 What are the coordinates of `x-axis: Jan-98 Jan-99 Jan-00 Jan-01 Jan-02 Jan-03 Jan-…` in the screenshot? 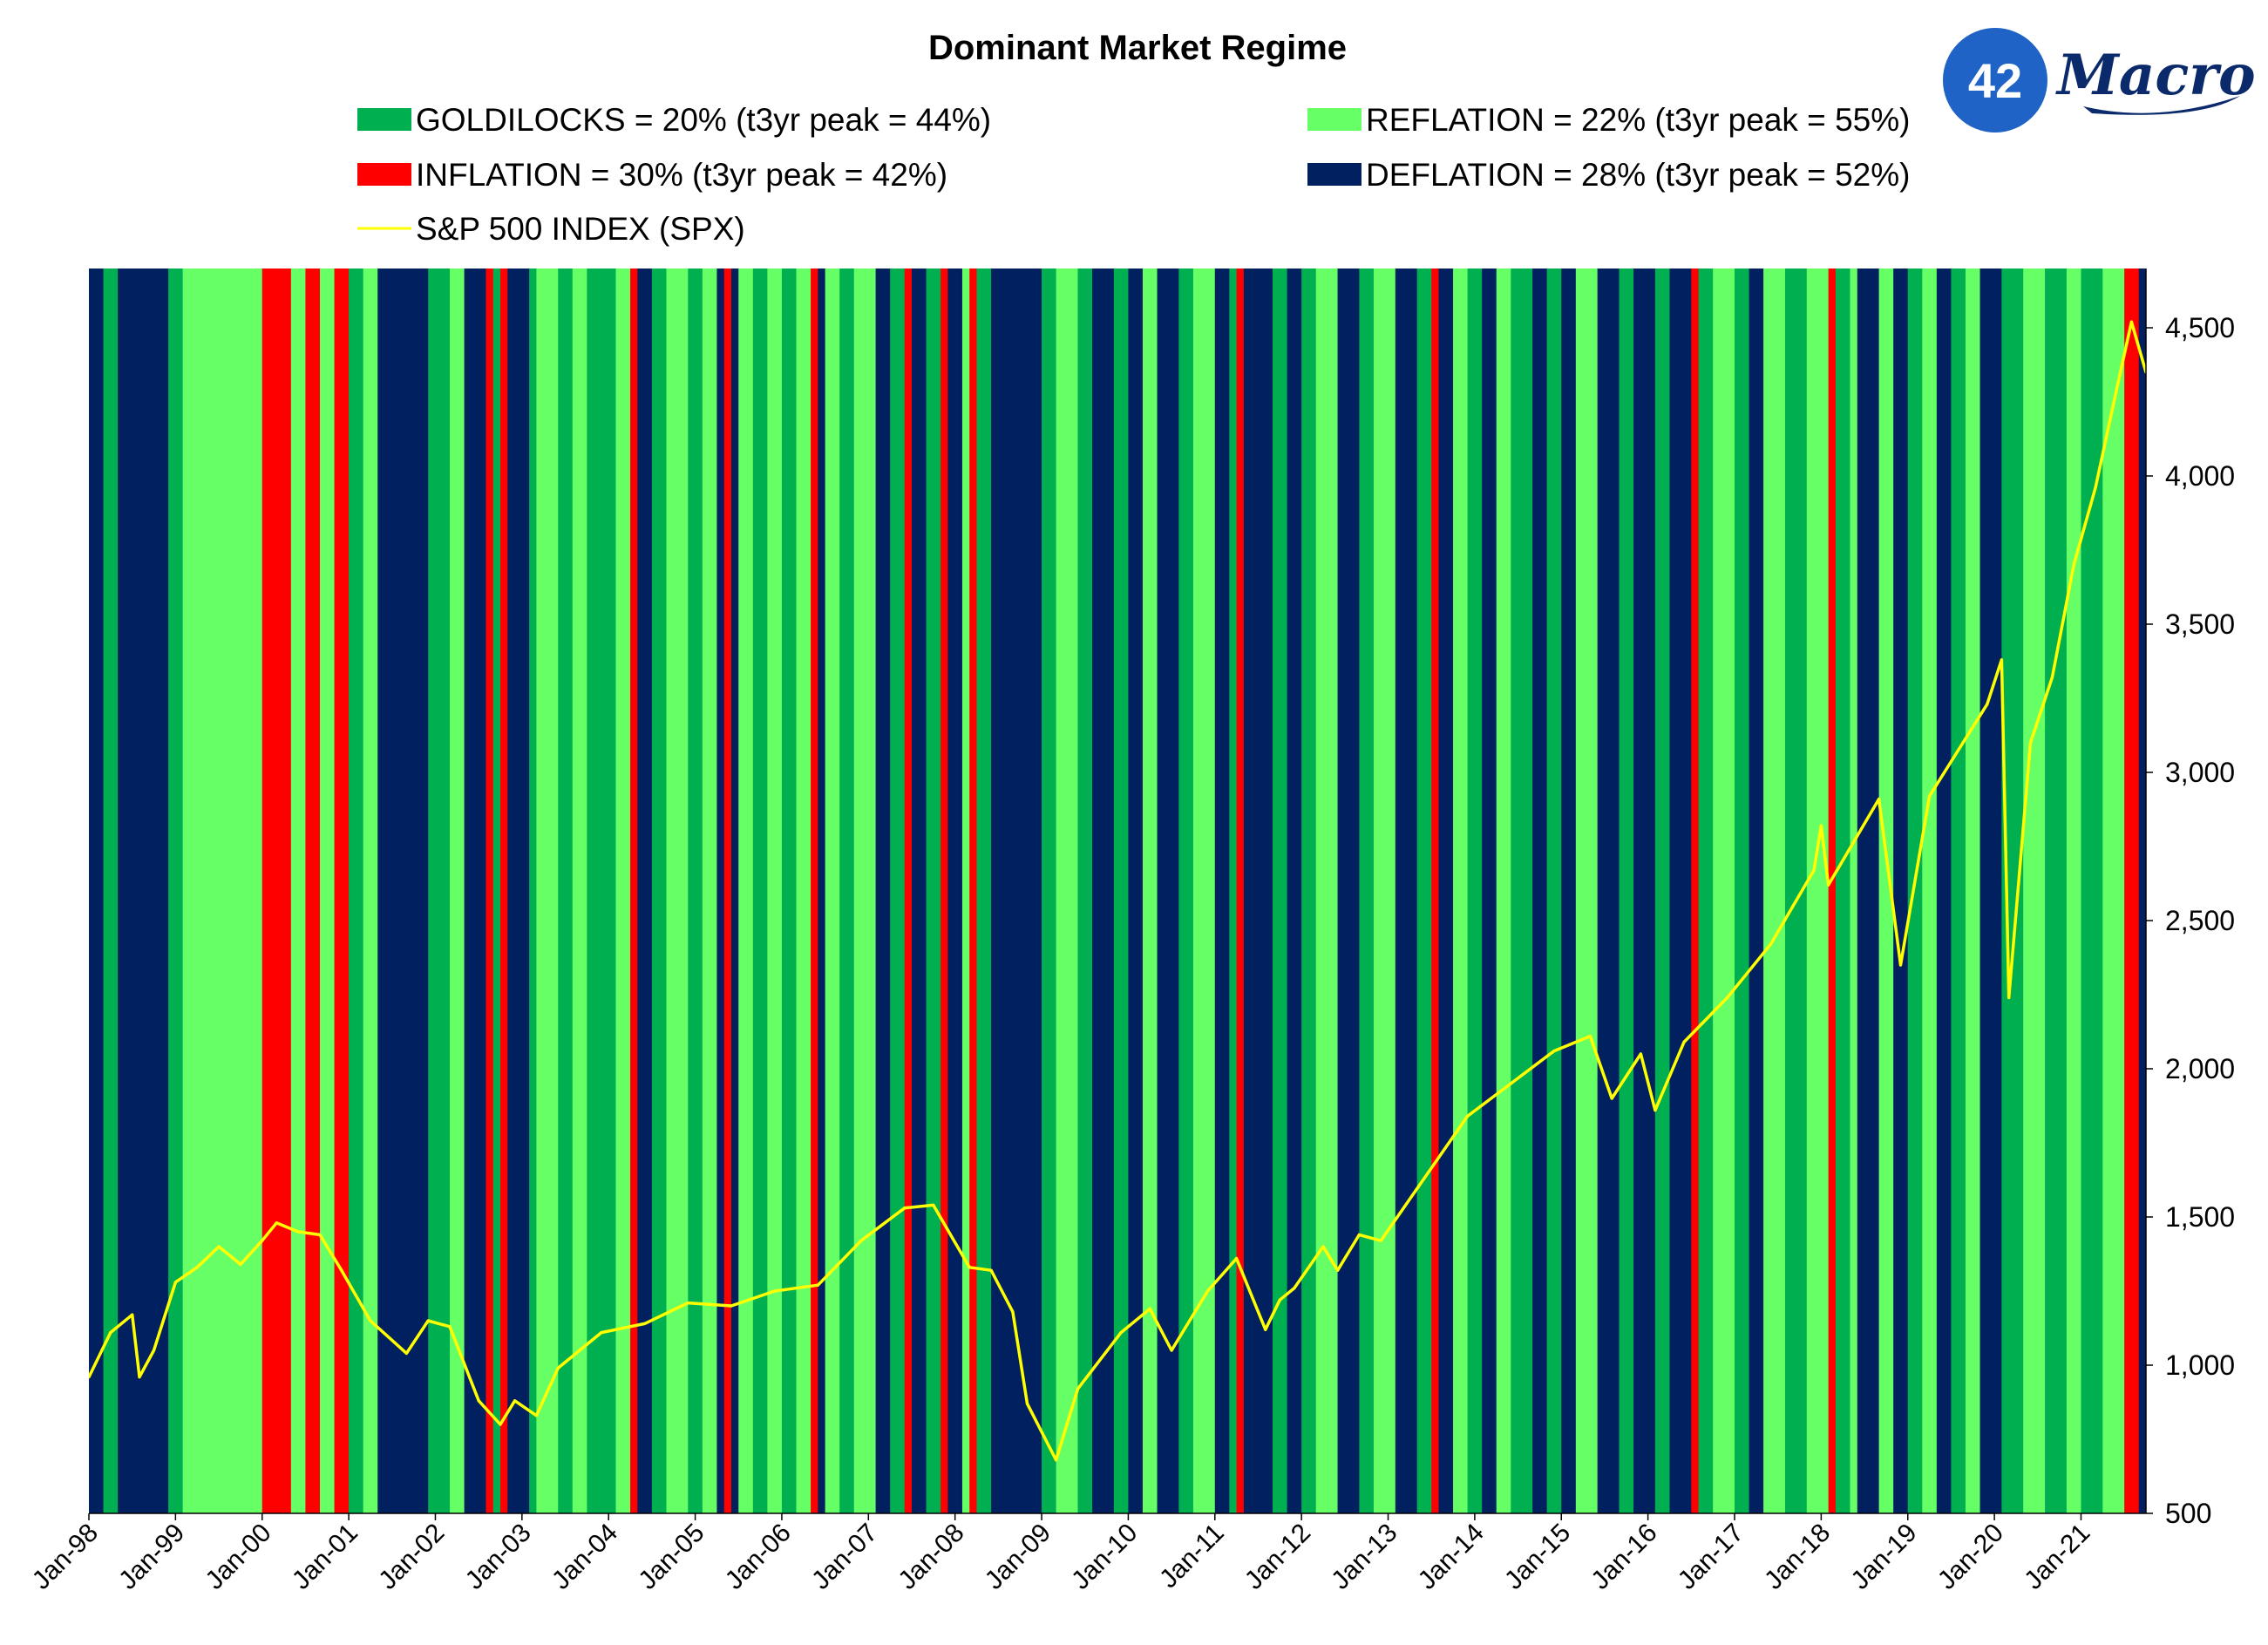 It's located at (1086, 1553).